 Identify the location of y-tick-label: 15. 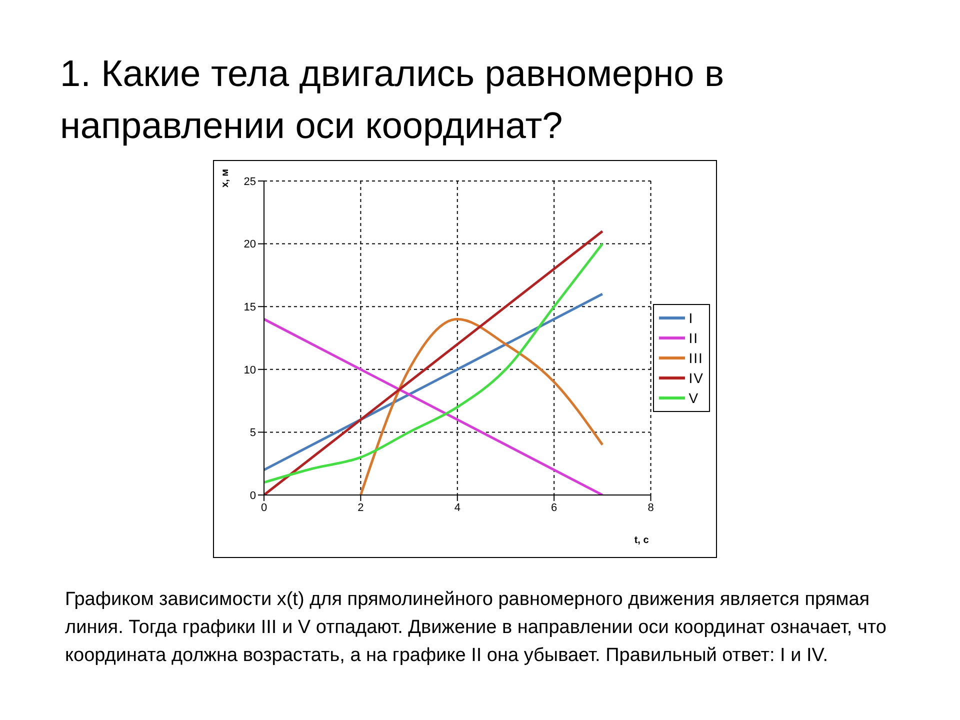
(250, 308).